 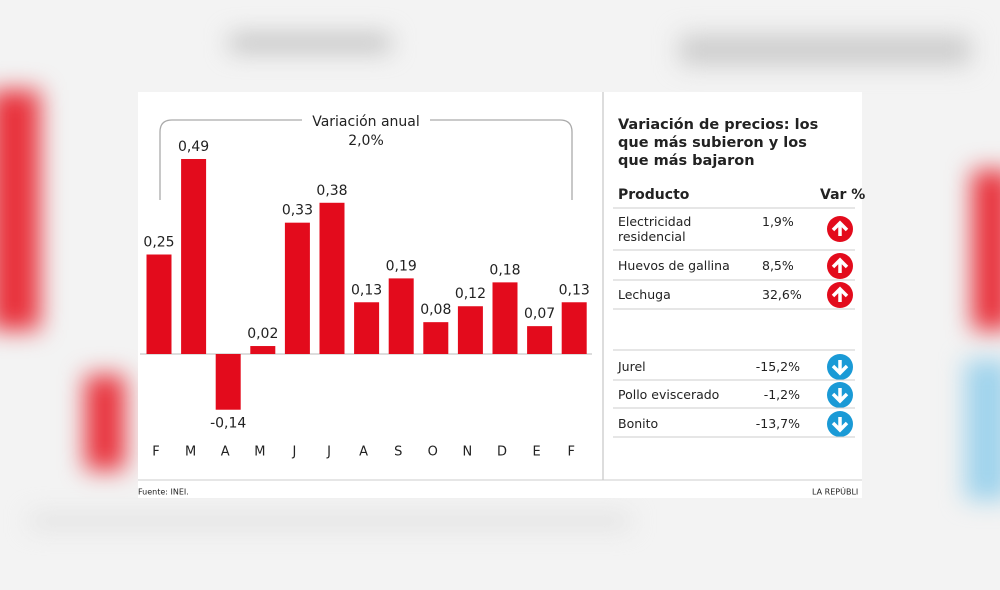 I want to click on product: Bonito, so click(x=638, y=423).